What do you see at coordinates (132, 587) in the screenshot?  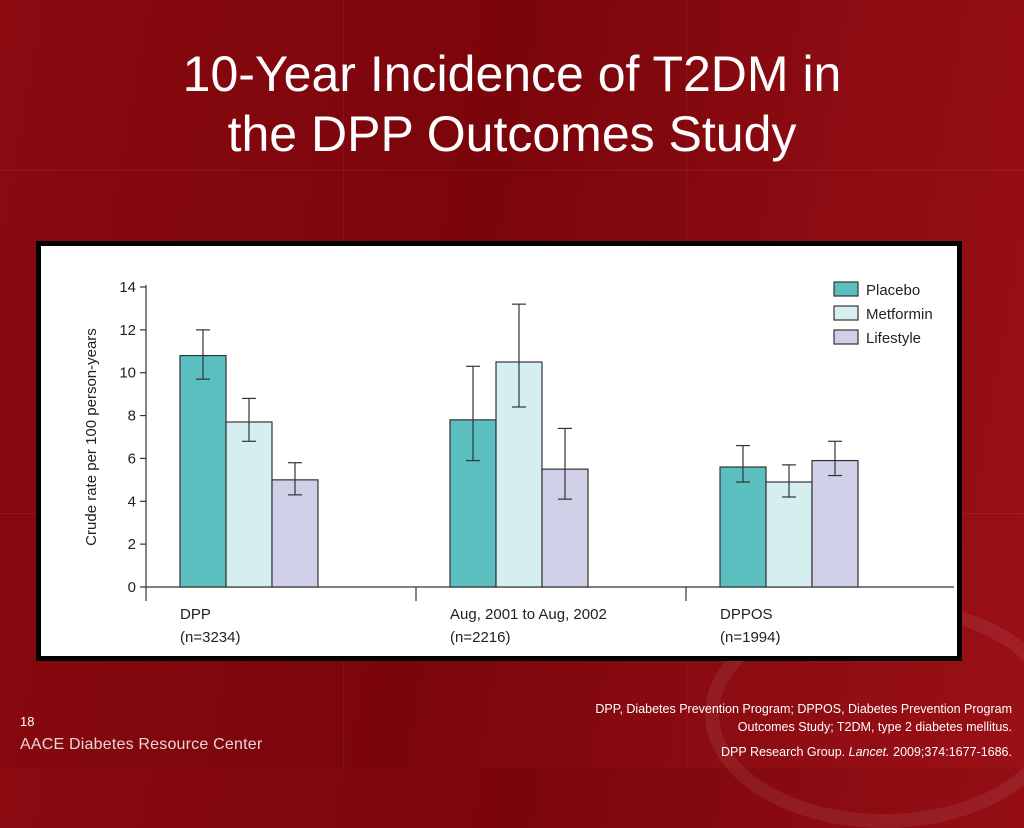 I see `y-tick-label: 0` at bounding box center [132, 587].